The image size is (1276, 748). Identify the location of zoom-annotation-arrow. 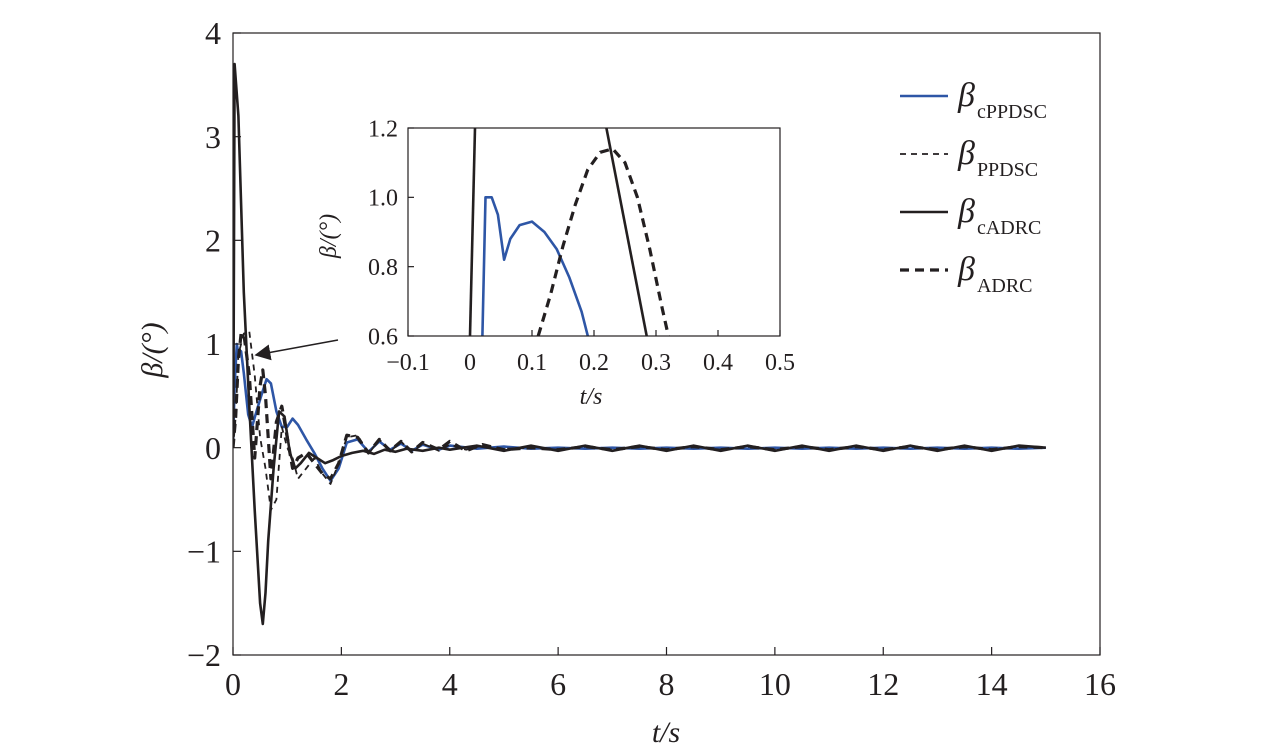
(296, 350).